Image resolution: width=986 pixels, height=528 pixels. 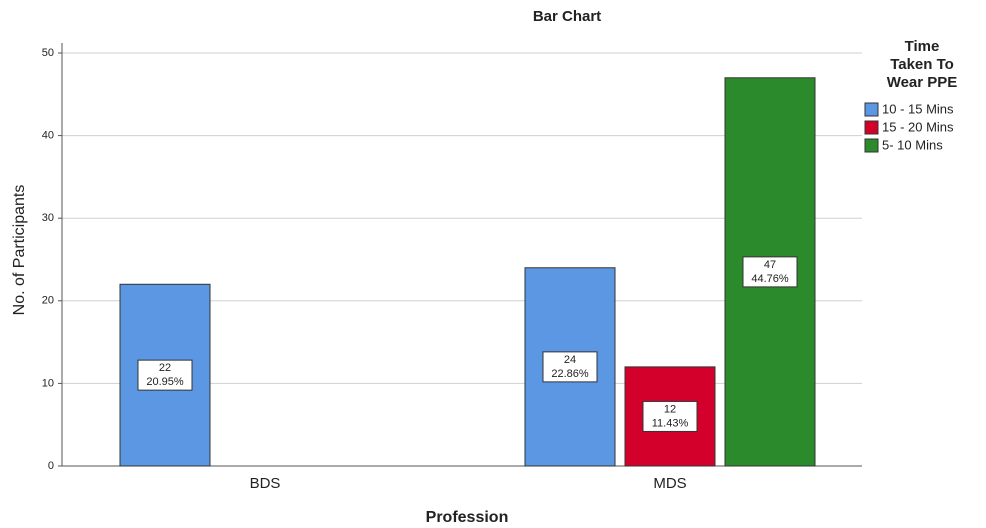 I want to click on y-tick-label: 30, so click(x=48, y=218).